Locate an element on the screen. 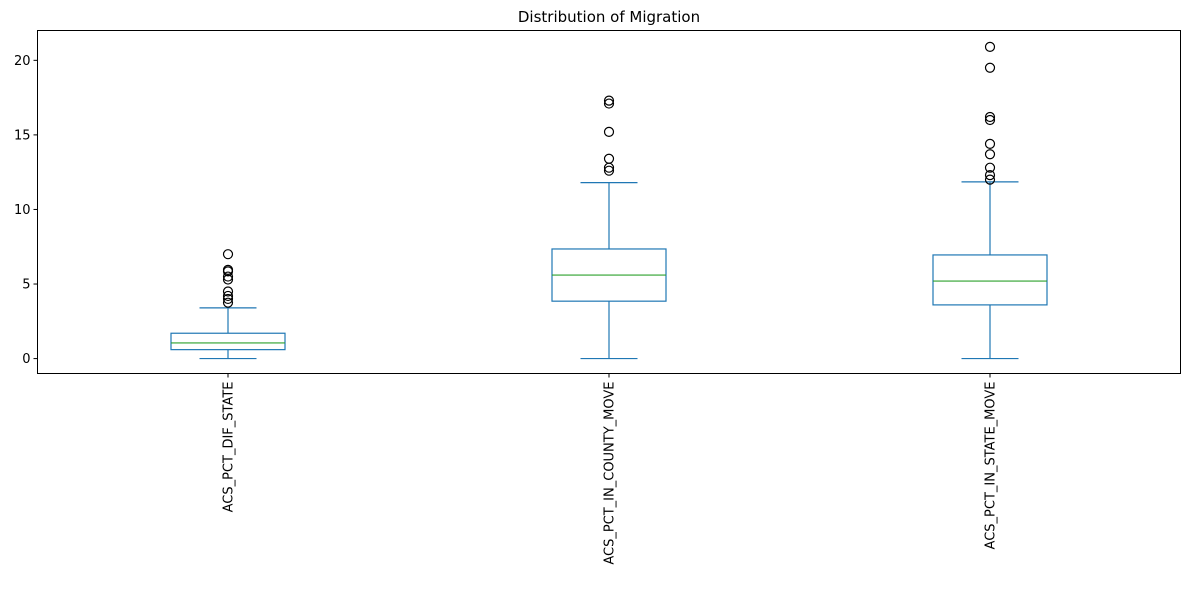  x-tick-label: ACS_PCT_IN_COUNTY_MOVE is located at coordinates (610, 473).